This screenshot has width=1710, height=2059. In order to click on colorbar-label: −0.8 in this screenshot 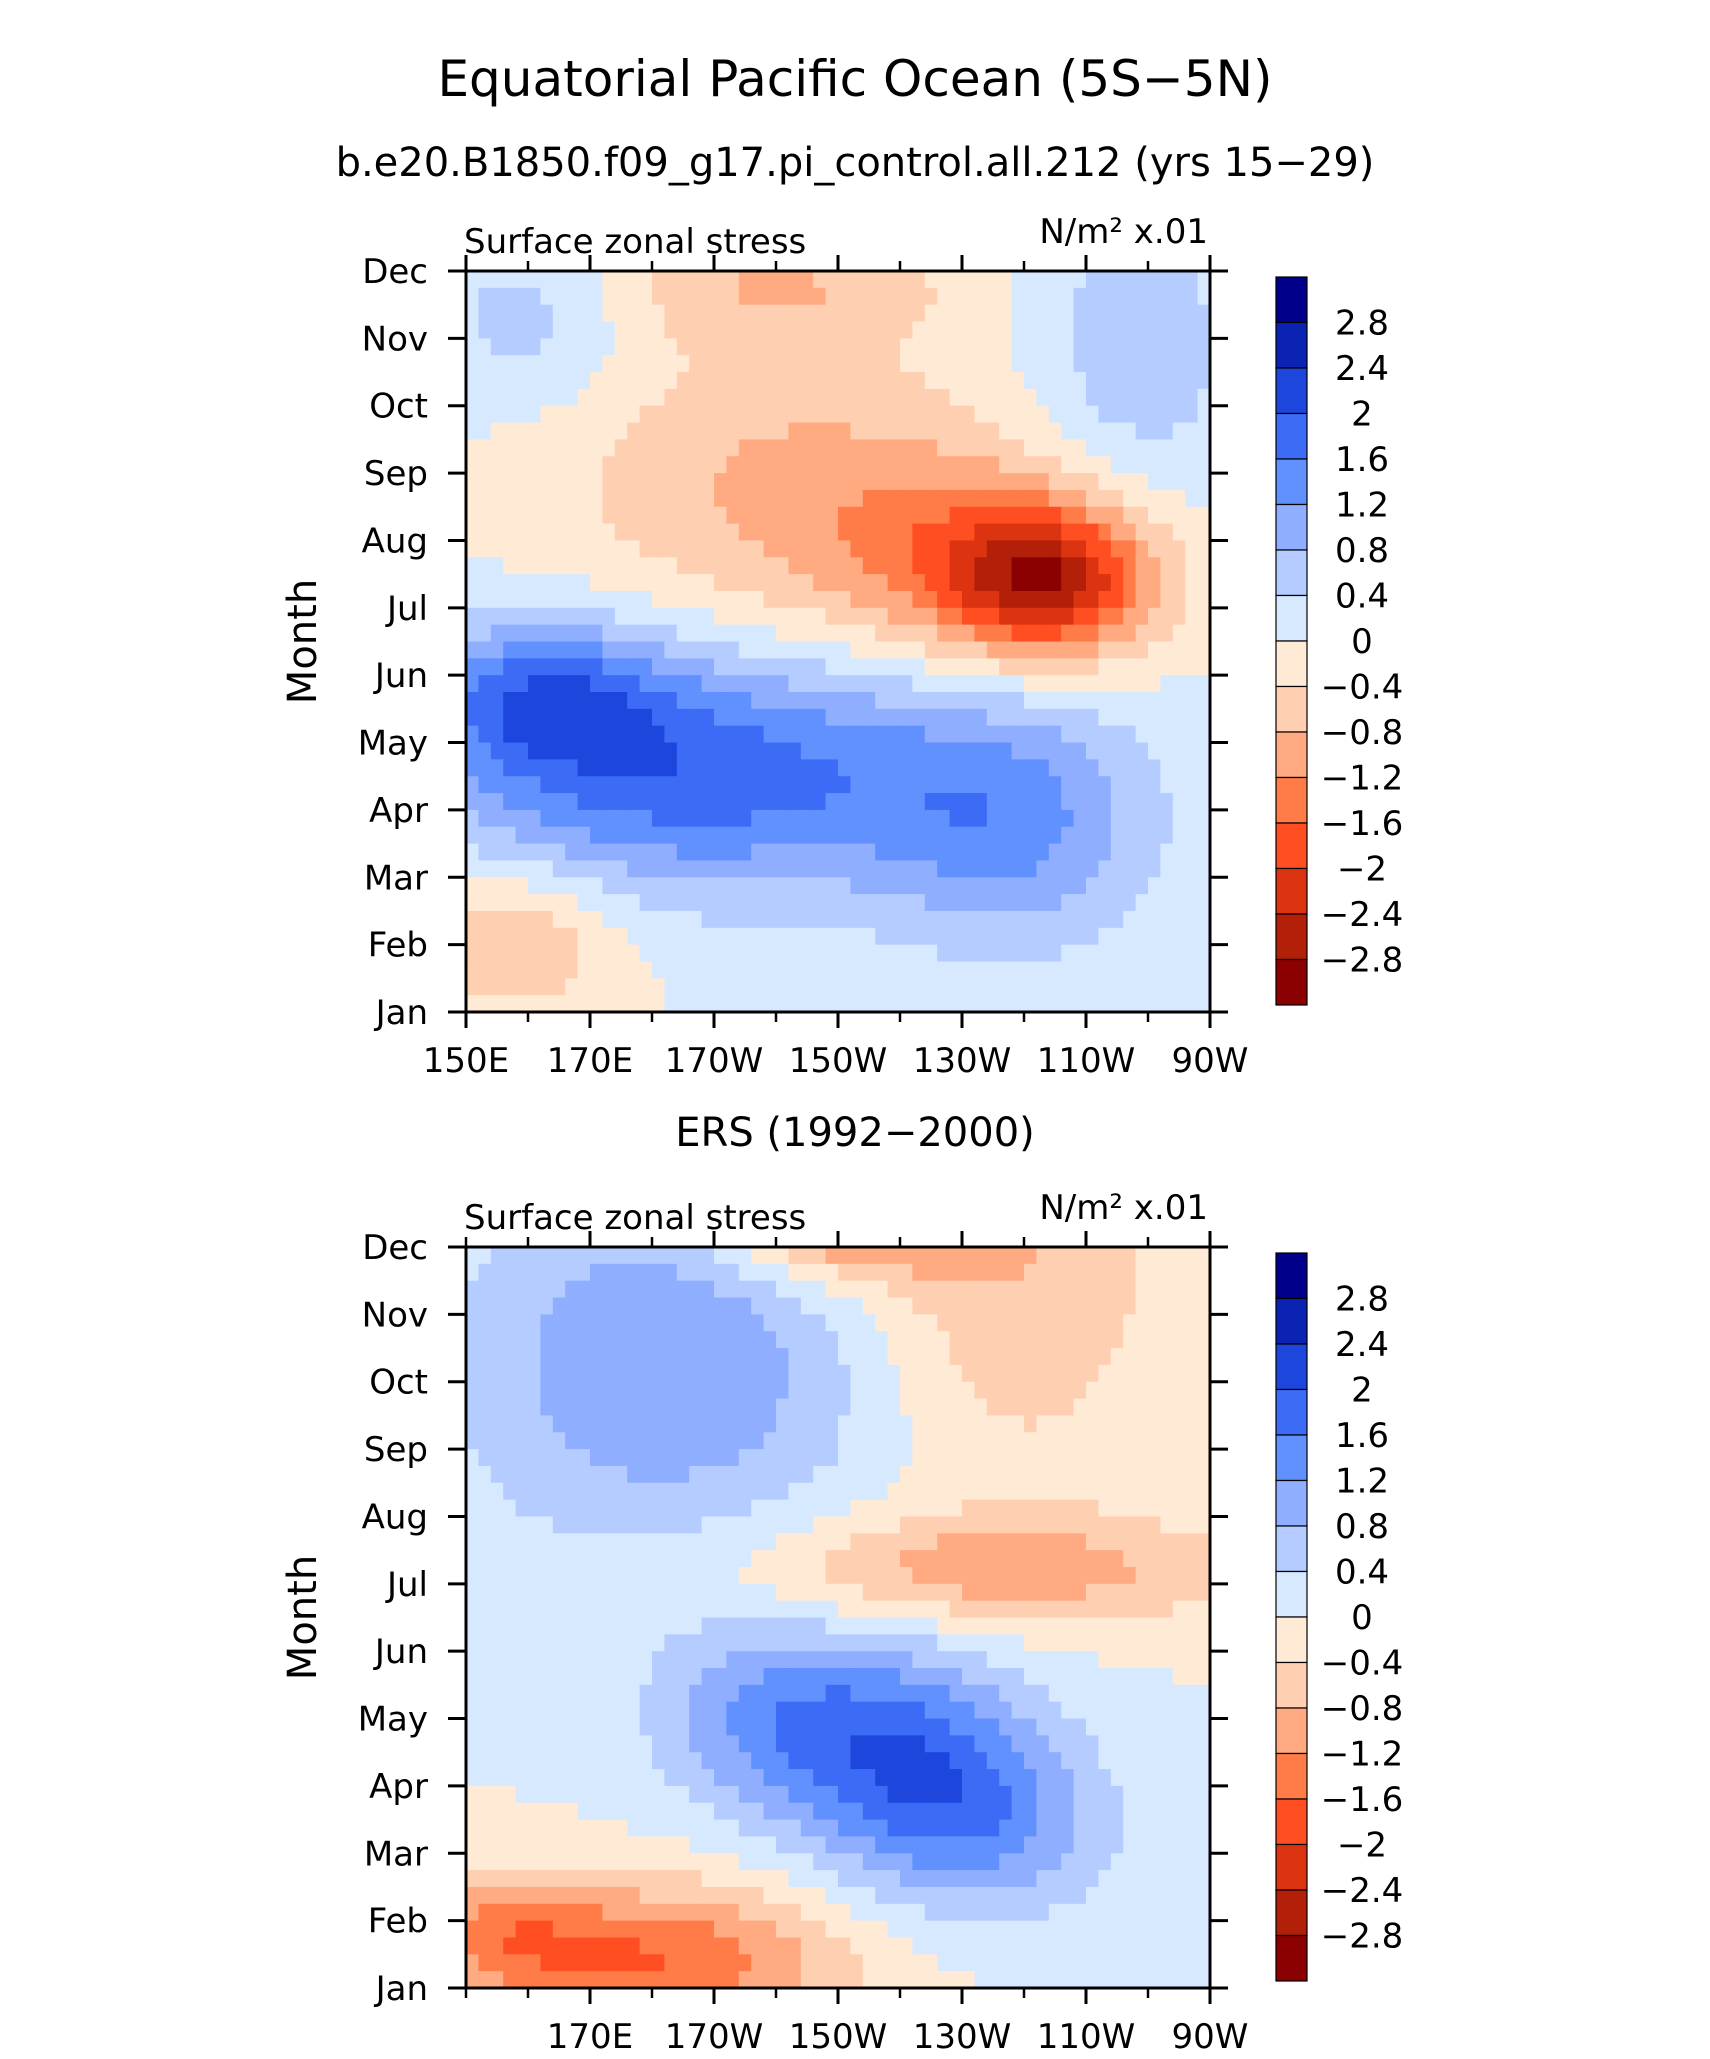, I will do `click(1362, 733)`.